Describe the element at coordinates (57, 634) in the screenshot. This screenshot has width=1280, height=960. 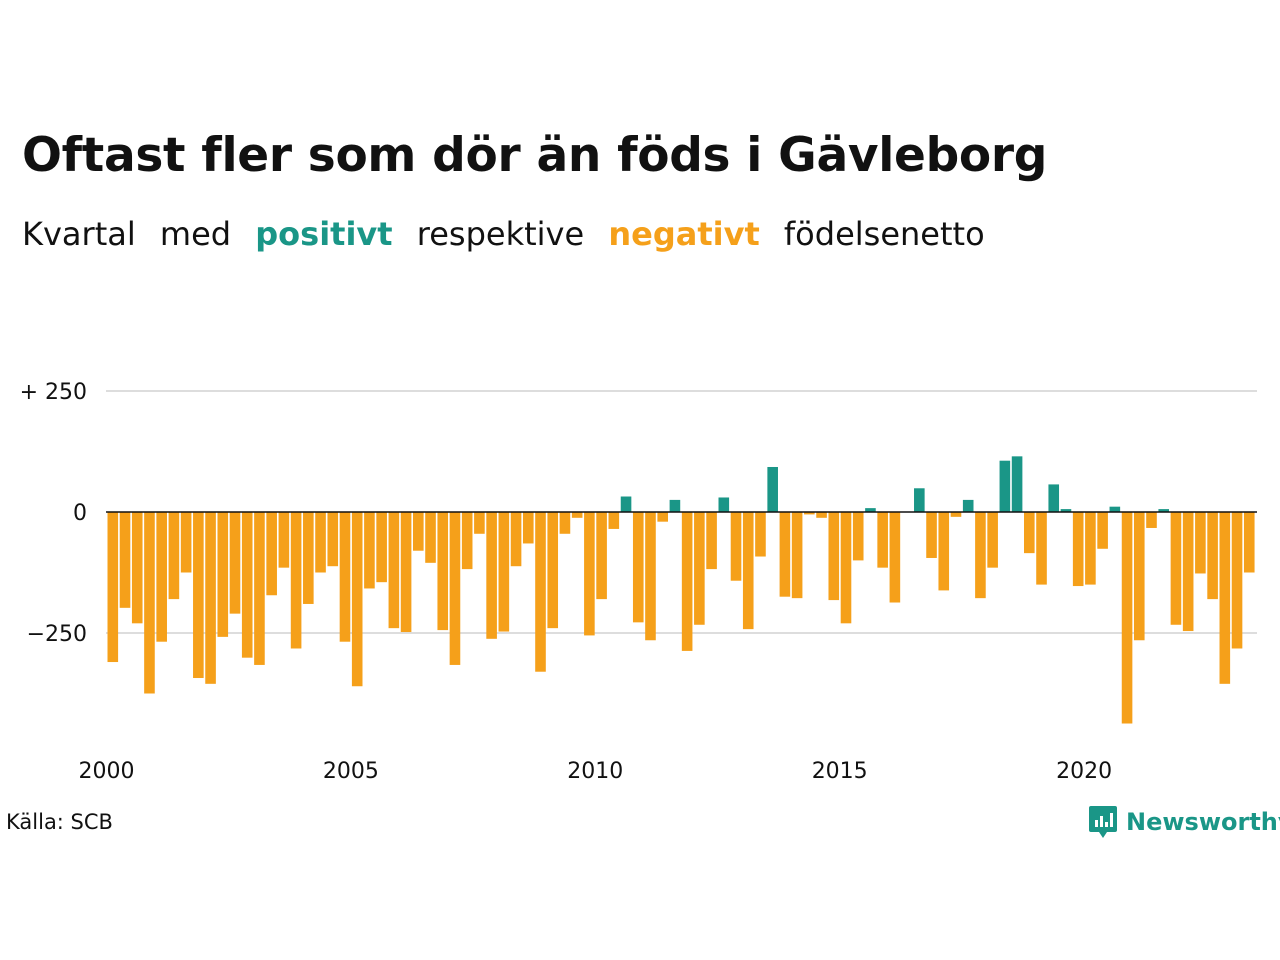
I see `y-tick-label: −250` at that location.